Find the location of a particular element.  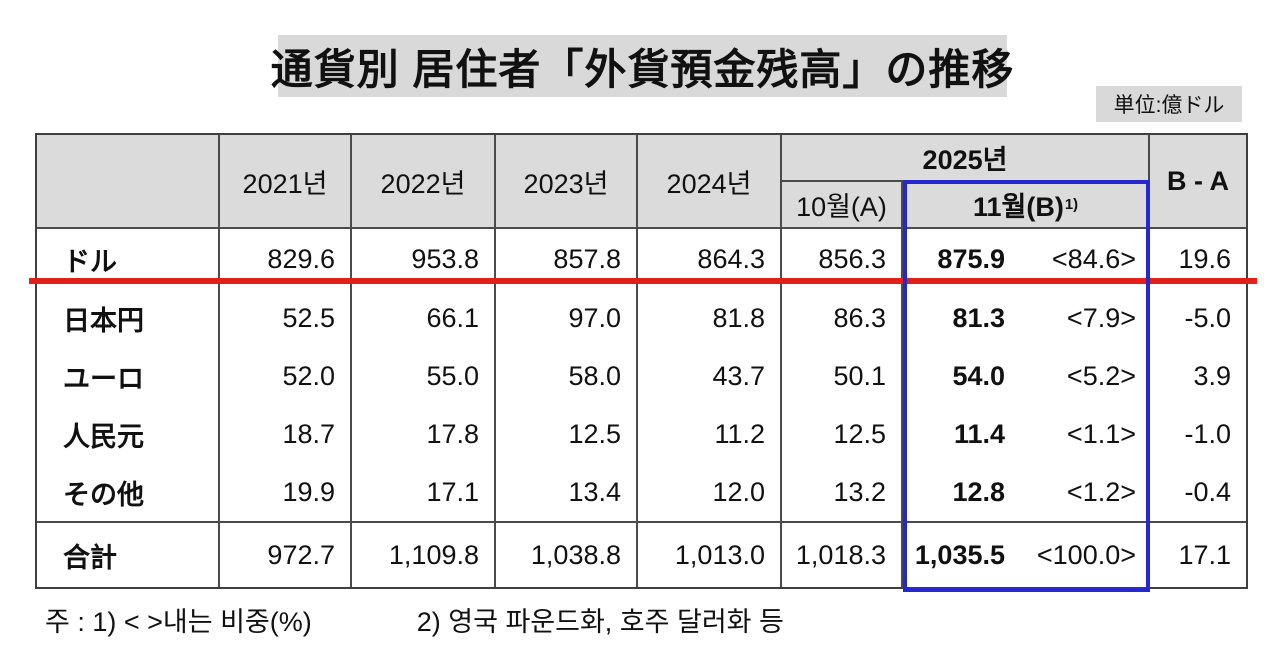

dollar-2023: 857.8 is located at coordinates (567, 259).